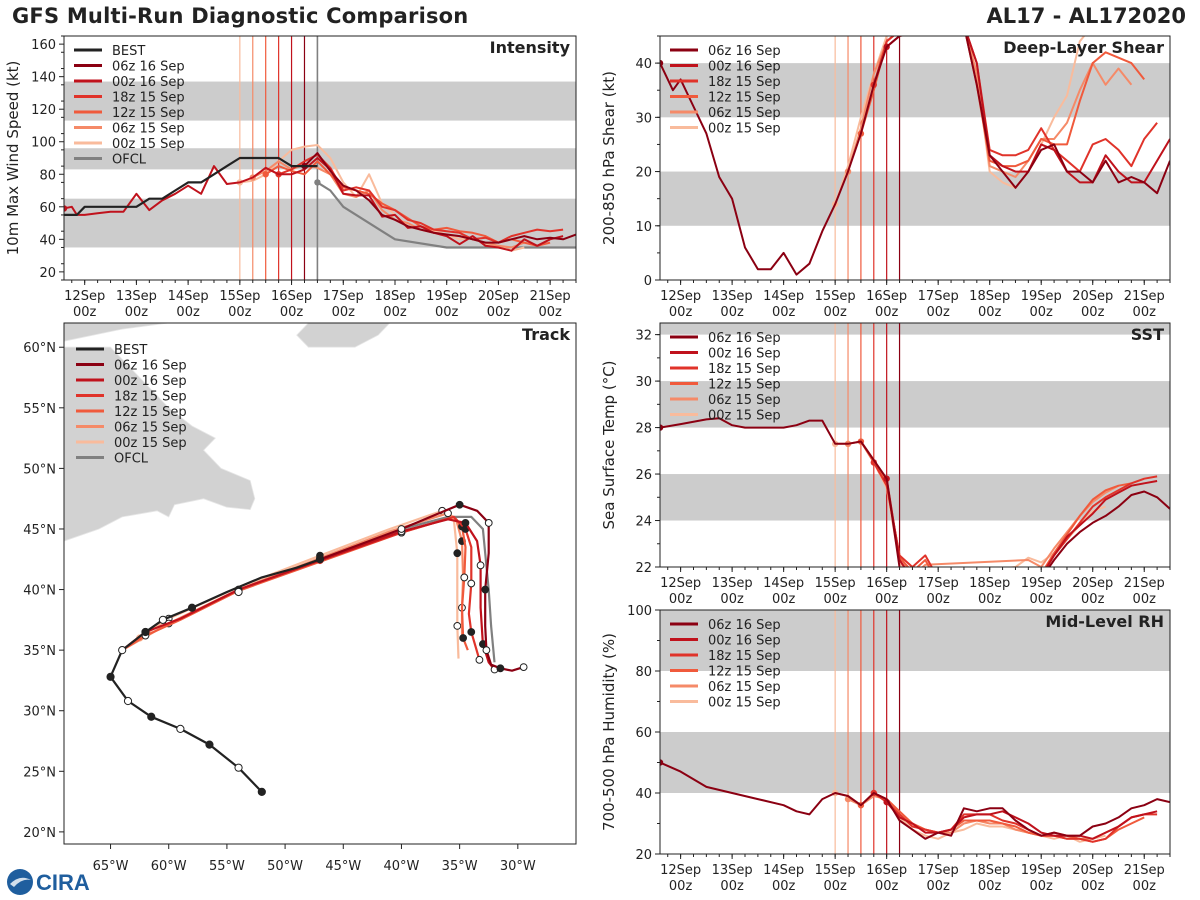 The height and width of the screenshot is (900, 1200). What do you see at coordinates (1041, 296) in the screenshot?
I see `xtick-label-shear-19: 19Sep` at bounding box center [1041, 296].